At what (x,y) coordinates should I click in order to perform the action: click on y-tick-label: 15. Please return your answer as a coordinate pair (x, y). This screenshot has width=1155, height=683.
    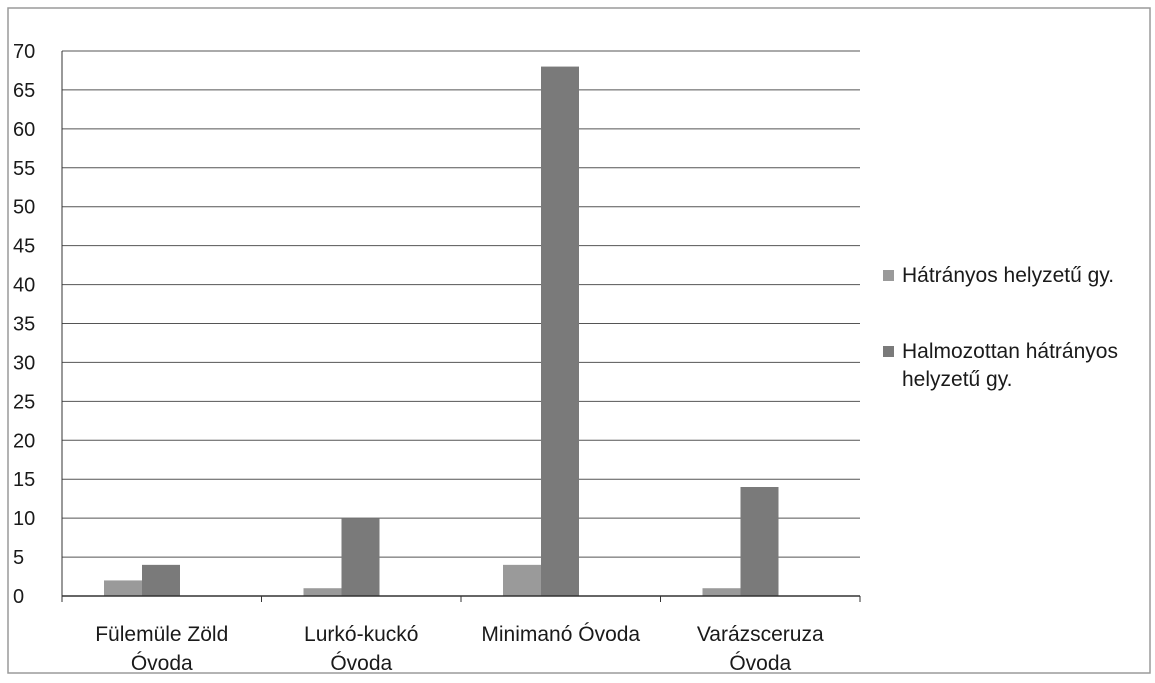
    Looking at the image, I should click on (24, 480).